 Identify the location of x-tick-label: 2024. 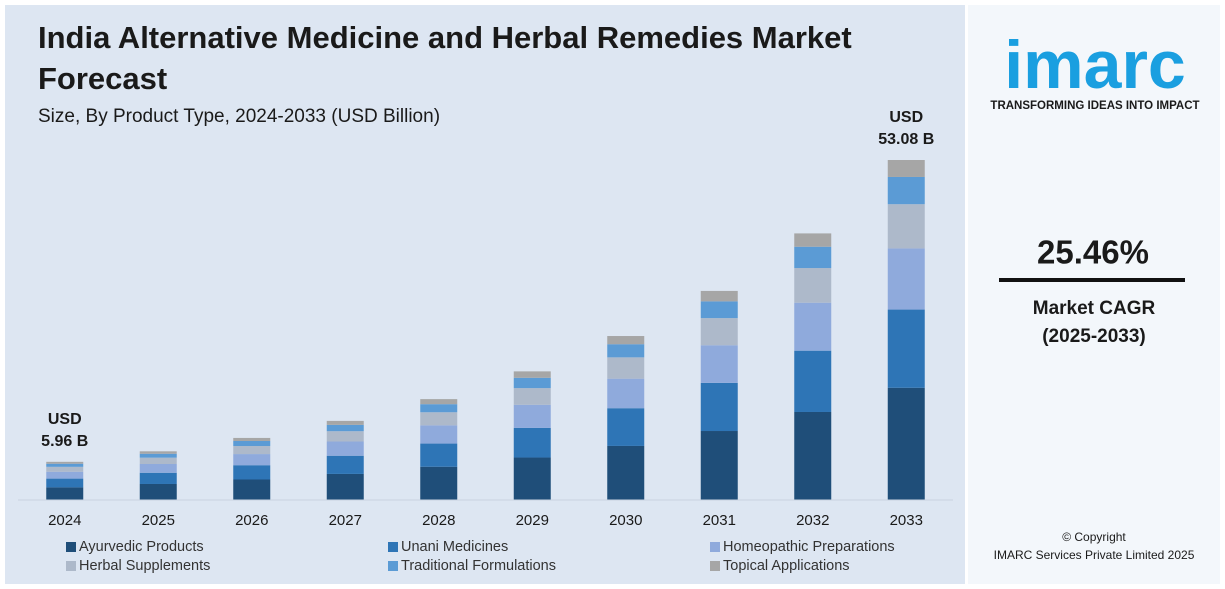
(64, 520).